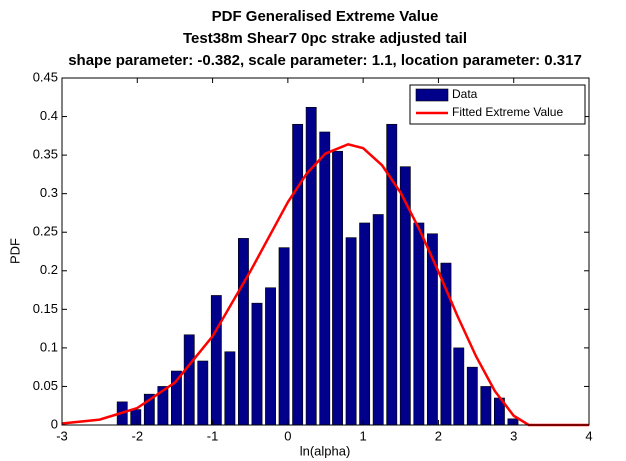 The width and height of the screenshot is (626, 461). What do you see at coordinates (438, 435) in the screenshot?
I see `x-tick-label: 2` at bounding box center [438, 435].